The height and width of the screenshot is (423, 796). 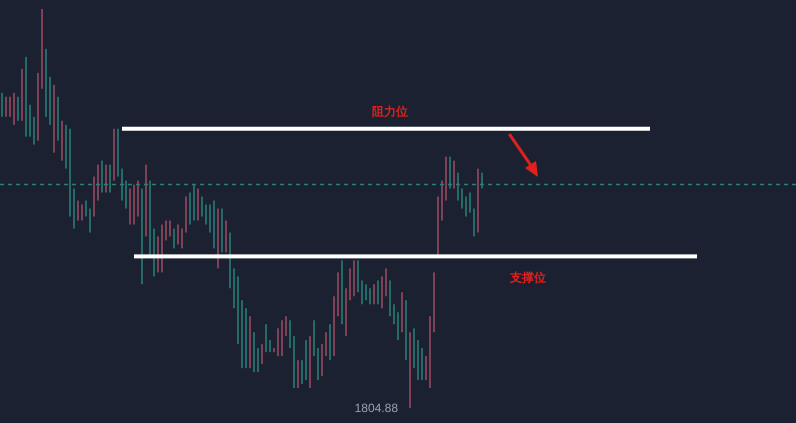 What do you see at coordinates (390, 111) in the screenshot?
I see `ref-line-label: 阻力位` at bounding box center [390, 111].